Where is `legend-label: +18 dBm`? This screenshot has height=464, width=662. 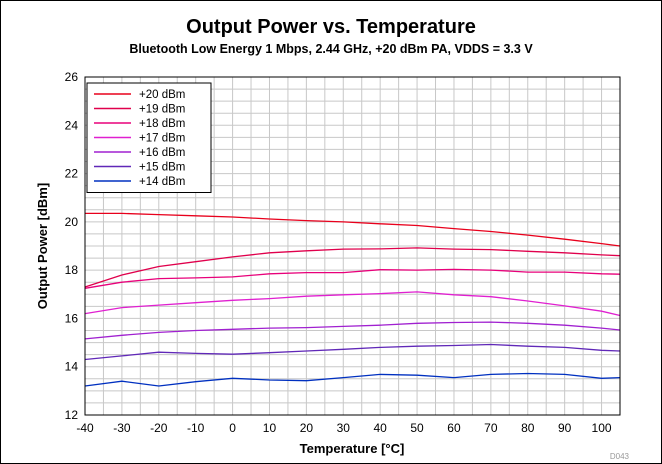
legend-label: +18 dBm is located at coordinates (162, 124).